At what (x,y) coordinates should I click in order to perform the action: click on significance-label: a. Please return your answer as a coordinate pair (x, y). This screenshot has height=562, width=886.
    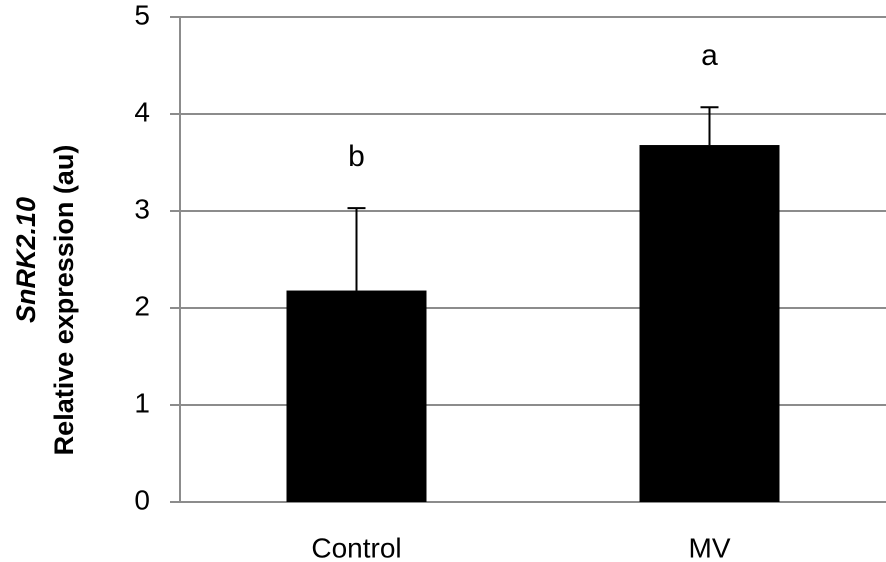
    Looking at the image, I should click on (709, 55).